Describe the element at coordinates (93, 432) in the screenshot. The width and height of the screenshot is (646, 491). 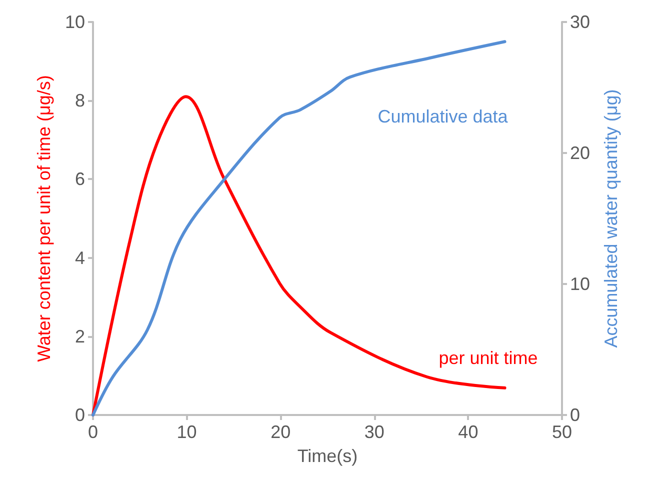
I see `x-tick-label: 0` at that location.